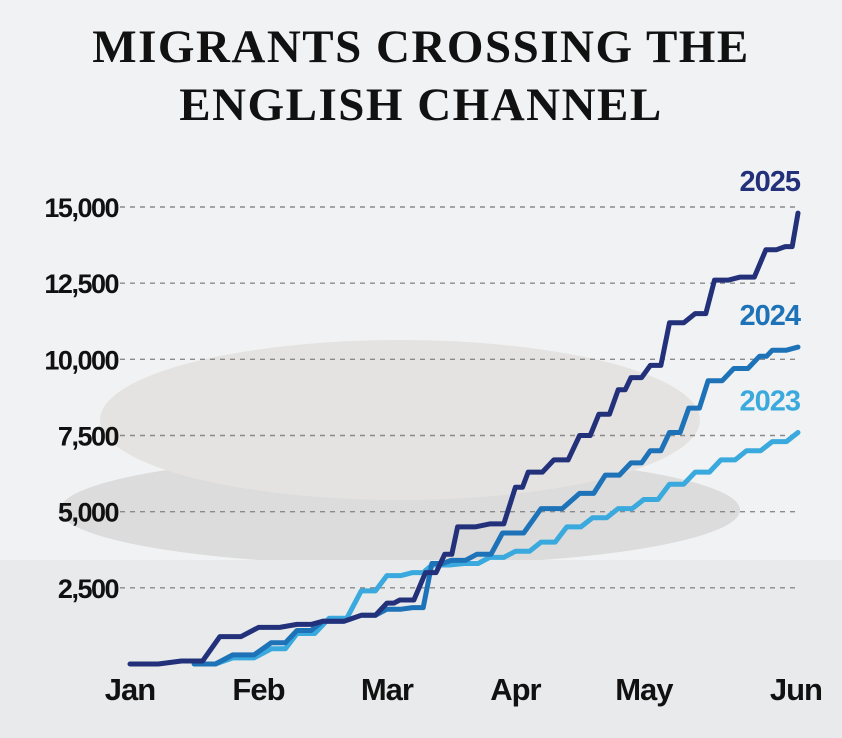 The width and height of the screenshot is (842, 738). Describe the element at coordinates (796, 689) in the screenshot. I see `x-tick-label: Jun` at that location.